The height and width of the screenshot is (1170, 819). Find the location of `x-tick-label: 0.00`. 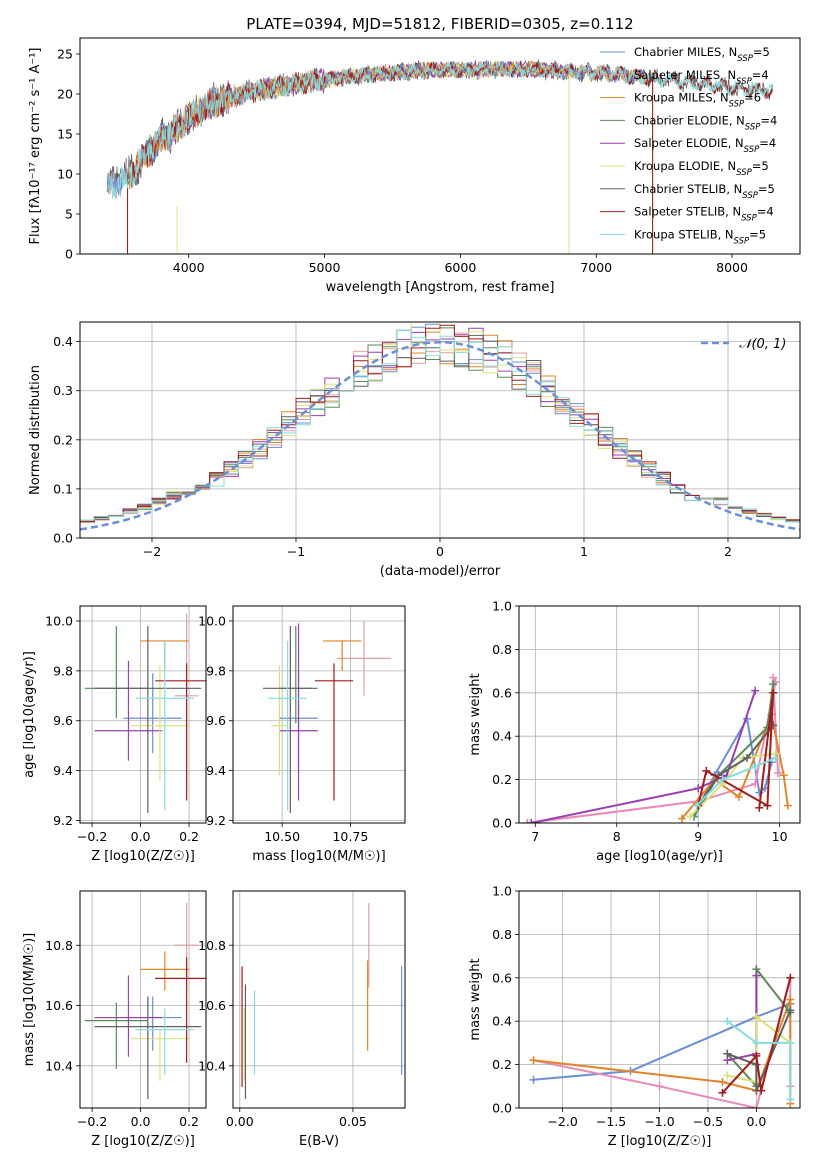

x-tick-label: 0.00 is located at coordinates (240, 1121).